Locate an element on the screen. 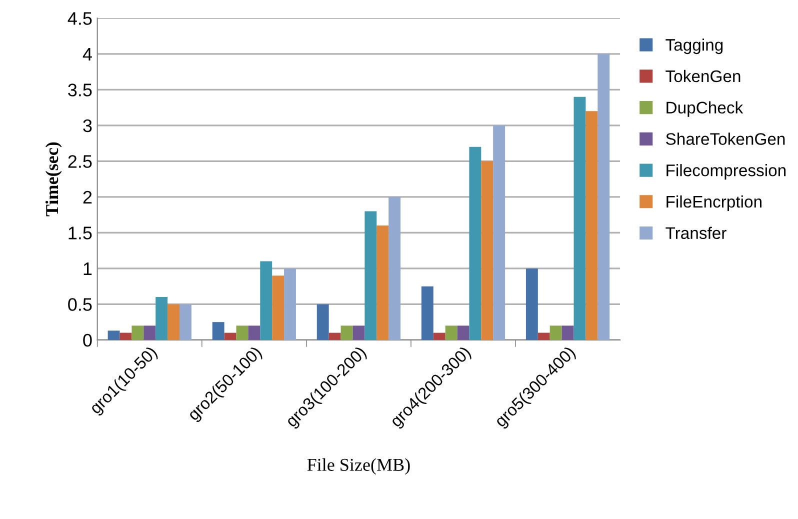 The width and height of the screenshot is (798, 519). legend-label: Transfer is located at coordinates (696, 233).